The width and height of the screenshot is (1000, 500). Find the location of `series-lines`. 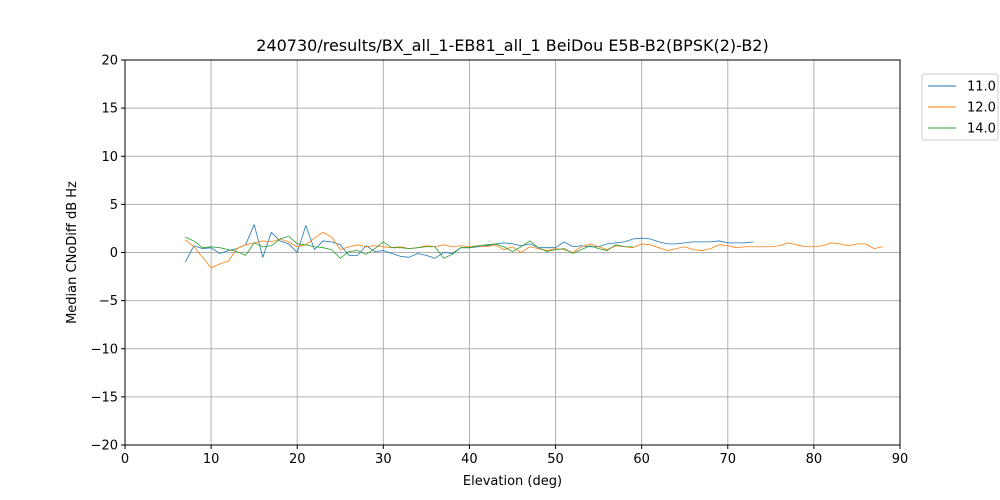

series-lines is located at coordinates (533, 246).